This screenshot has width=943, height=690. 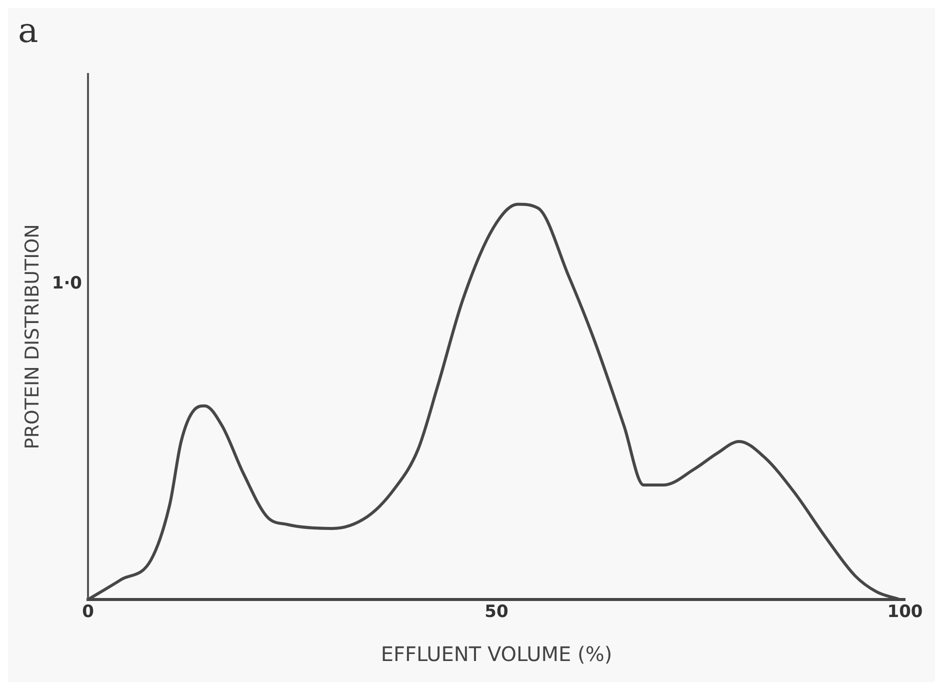 I want to click on x-axis-title: EFFLUENT VOLUME (%), so click(x=496, y=654).